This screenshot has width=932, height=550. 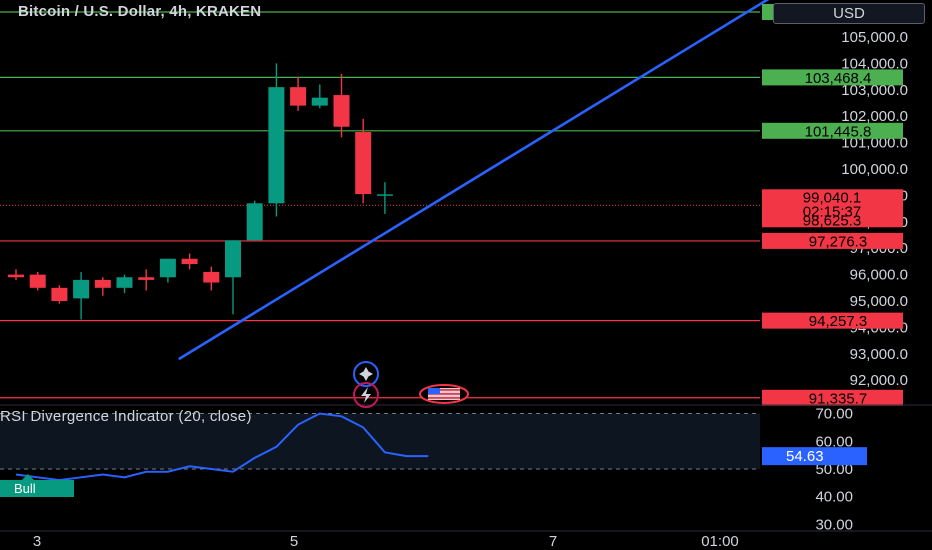 What do you see at coordinates (838, 241) in the screenshot?
I see `level-price-label: 97,276.3` at bounding box center [838, 241].